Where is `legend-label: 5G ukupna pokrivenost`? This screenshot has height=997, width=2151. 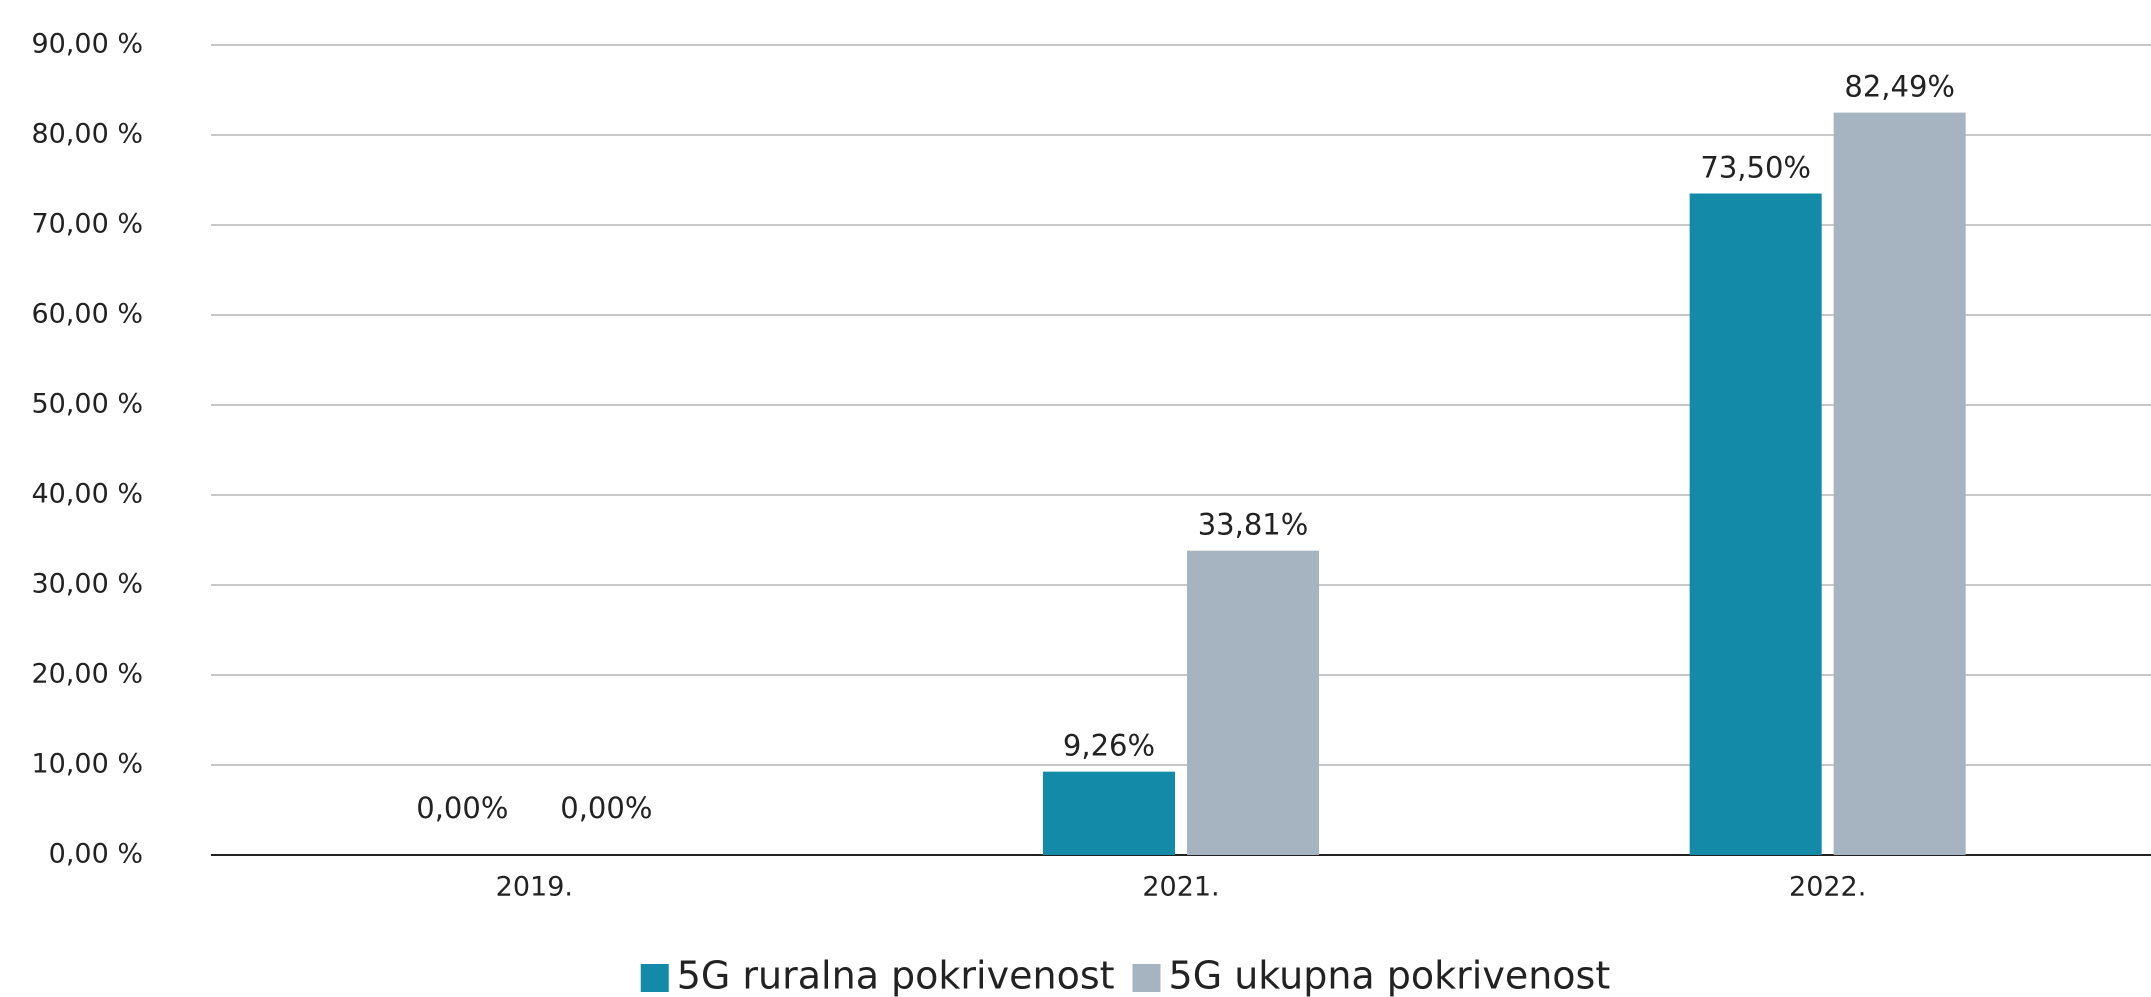
legend-label: 5G ukupna pokrivenost is located at coordinates (1390, 975).